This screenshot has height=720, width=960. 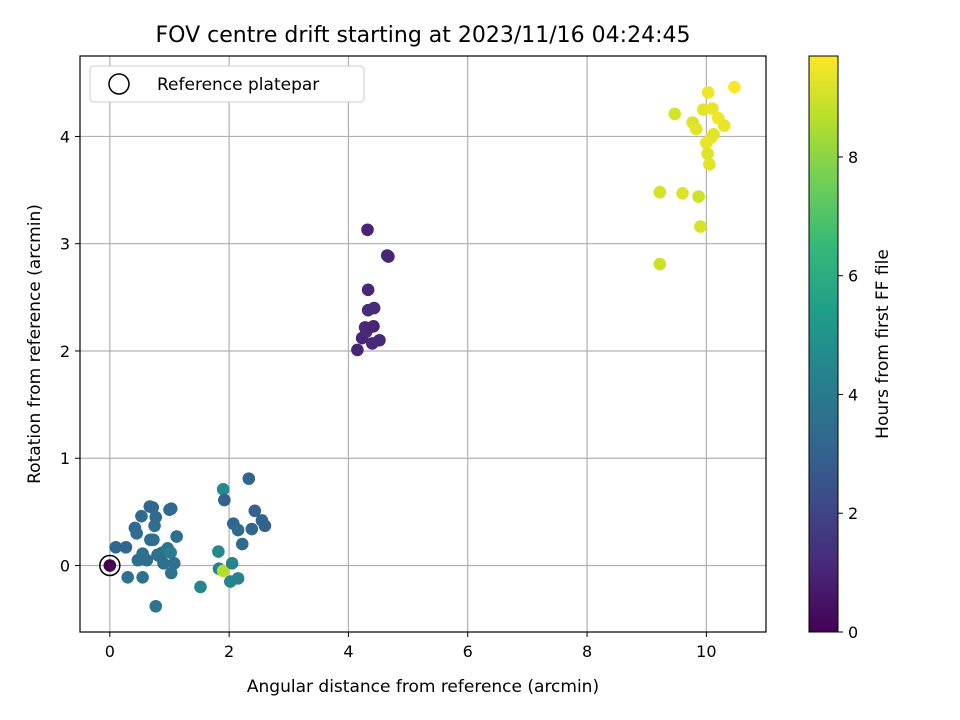 I want to click on y-axis-label: Rotation from reference (arcmin), so click(x=35, y=344).